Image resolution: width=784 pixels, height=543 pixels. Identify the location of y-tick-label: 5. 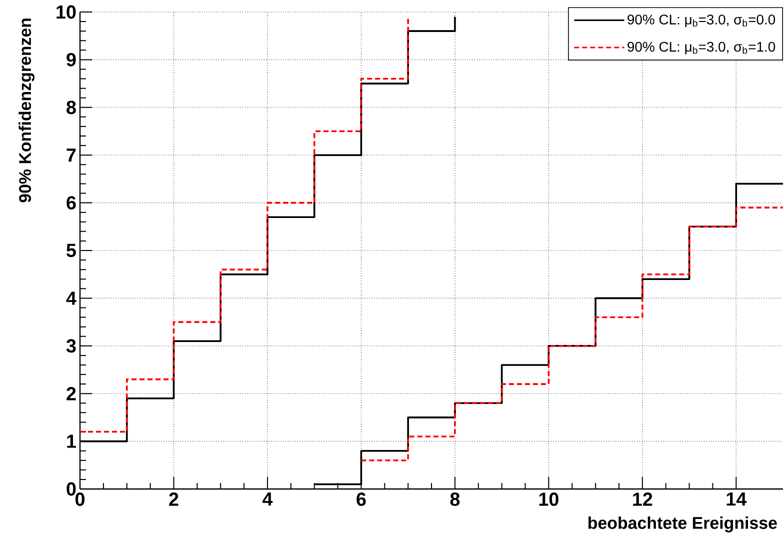
(71, 251).